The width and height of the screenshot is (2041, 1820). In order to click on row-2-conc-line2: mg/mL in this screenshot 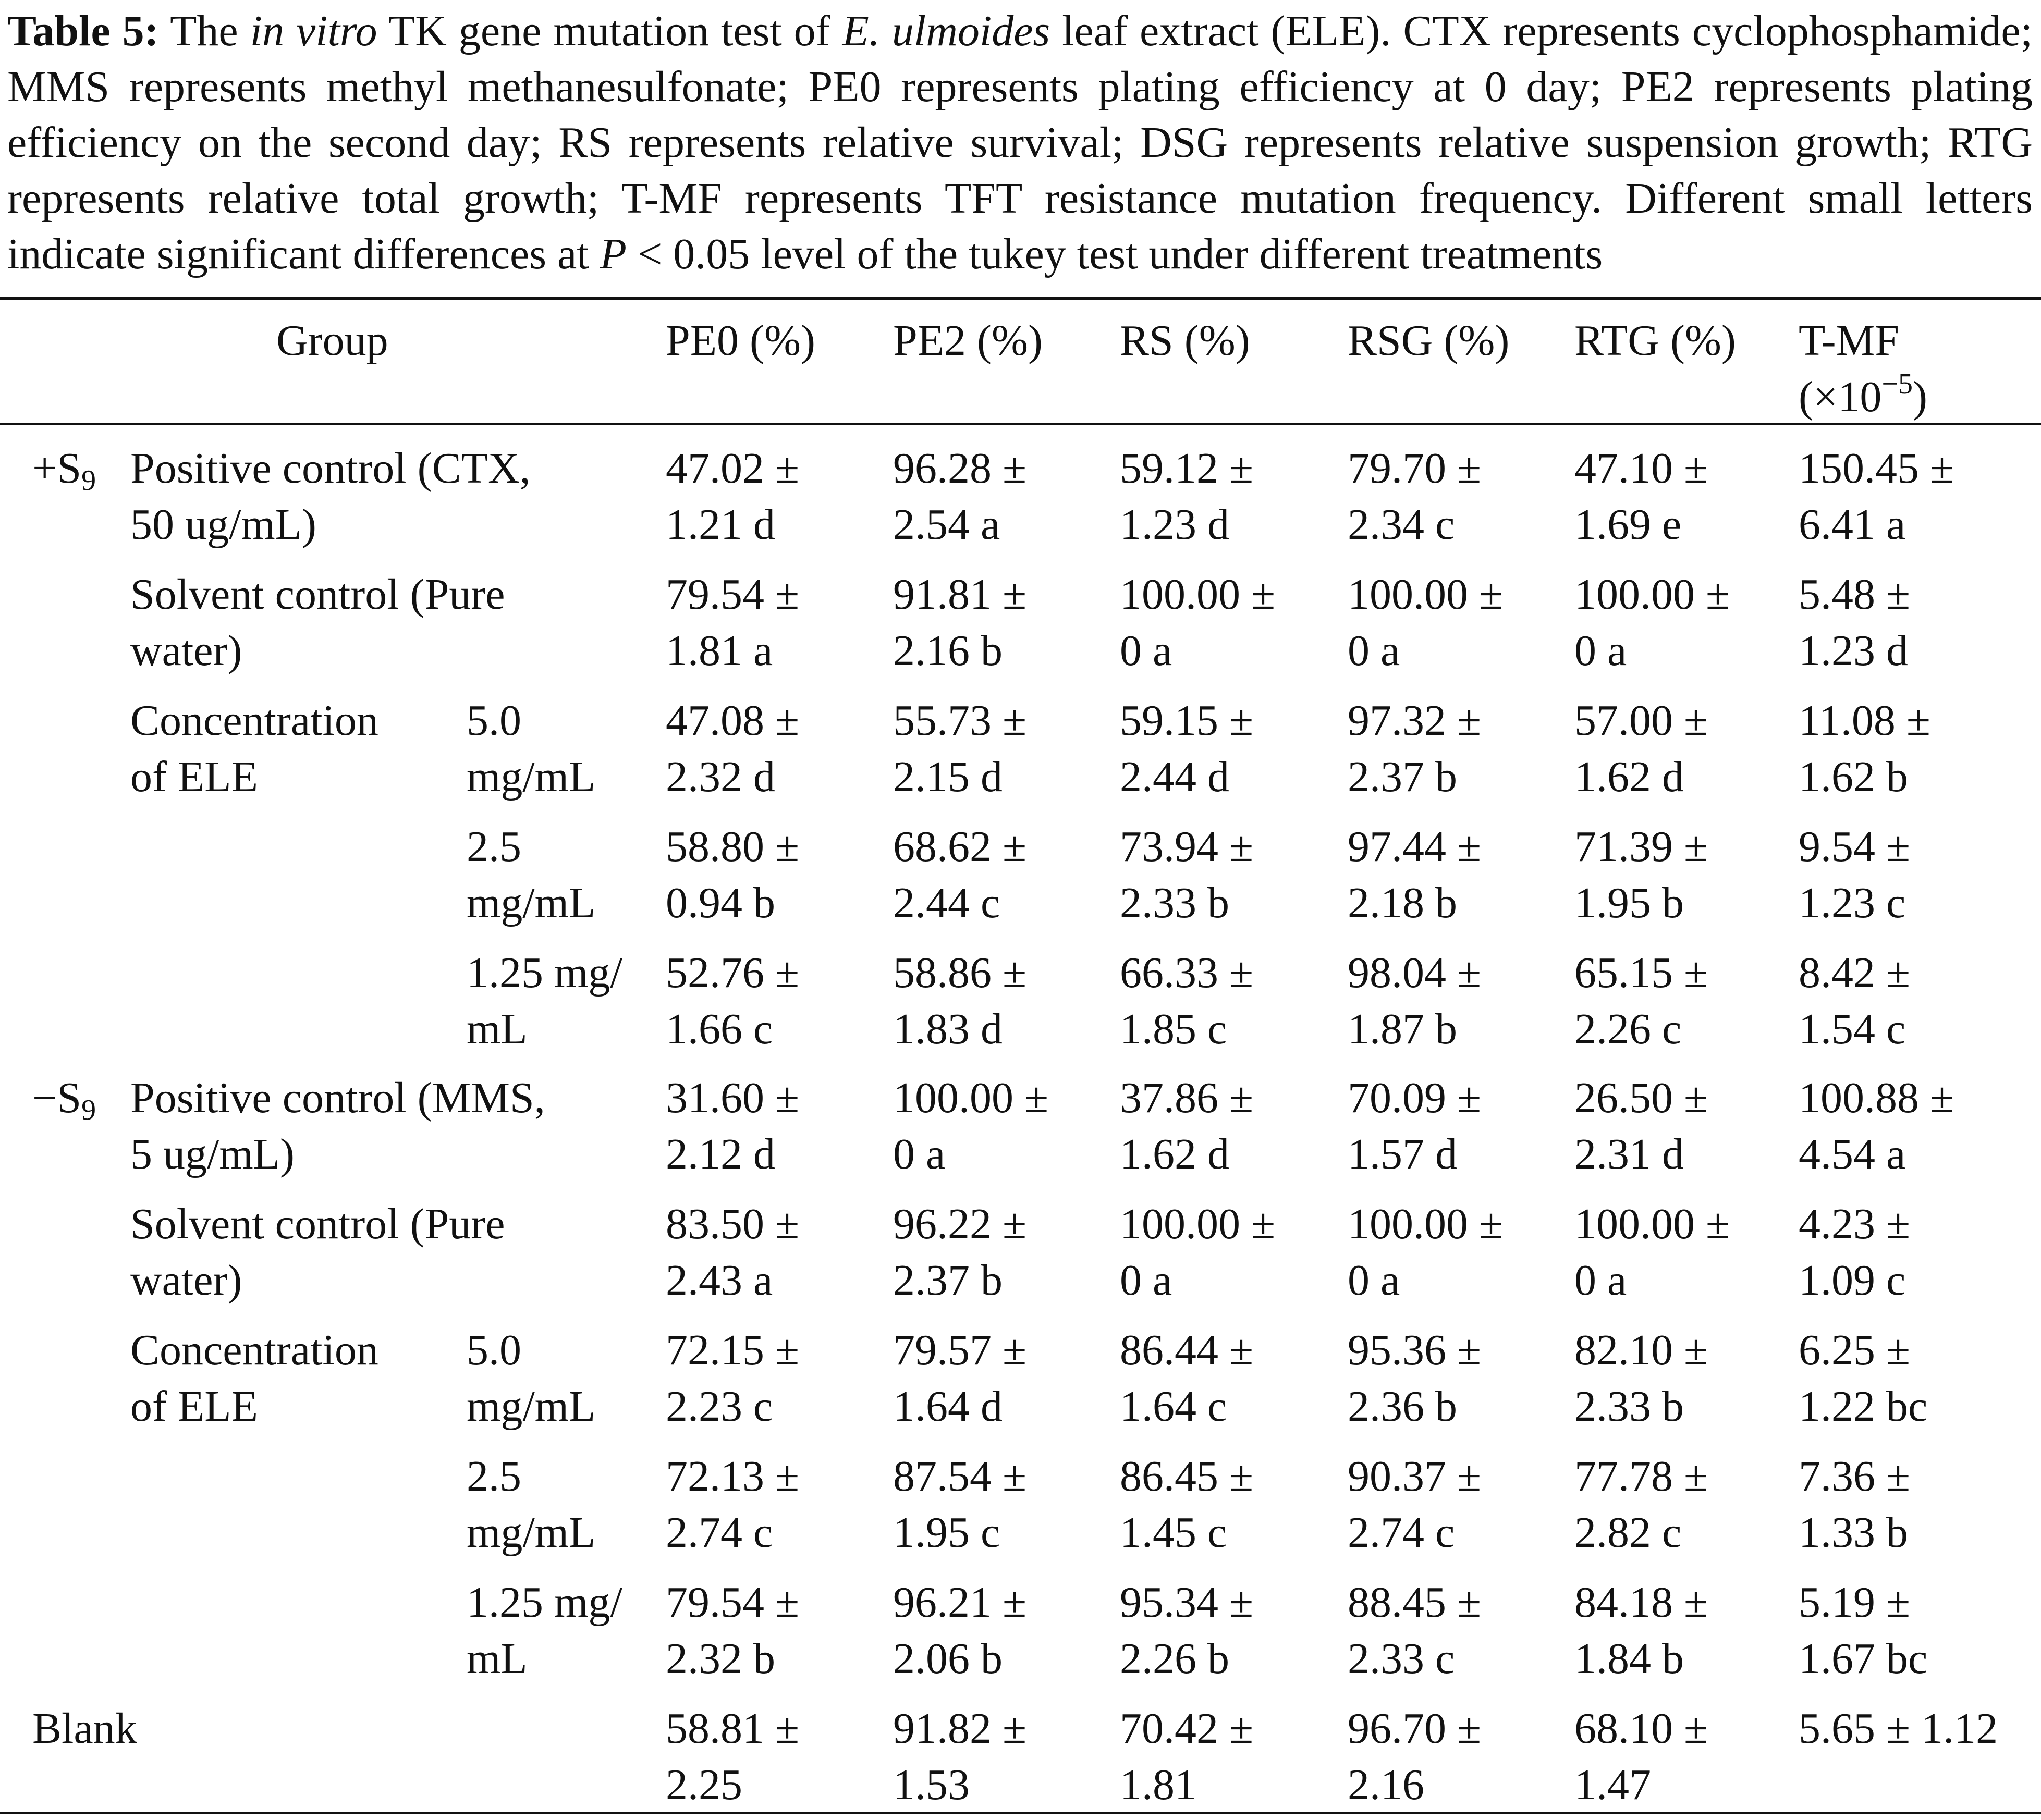, I will do `click(531, 777)`.